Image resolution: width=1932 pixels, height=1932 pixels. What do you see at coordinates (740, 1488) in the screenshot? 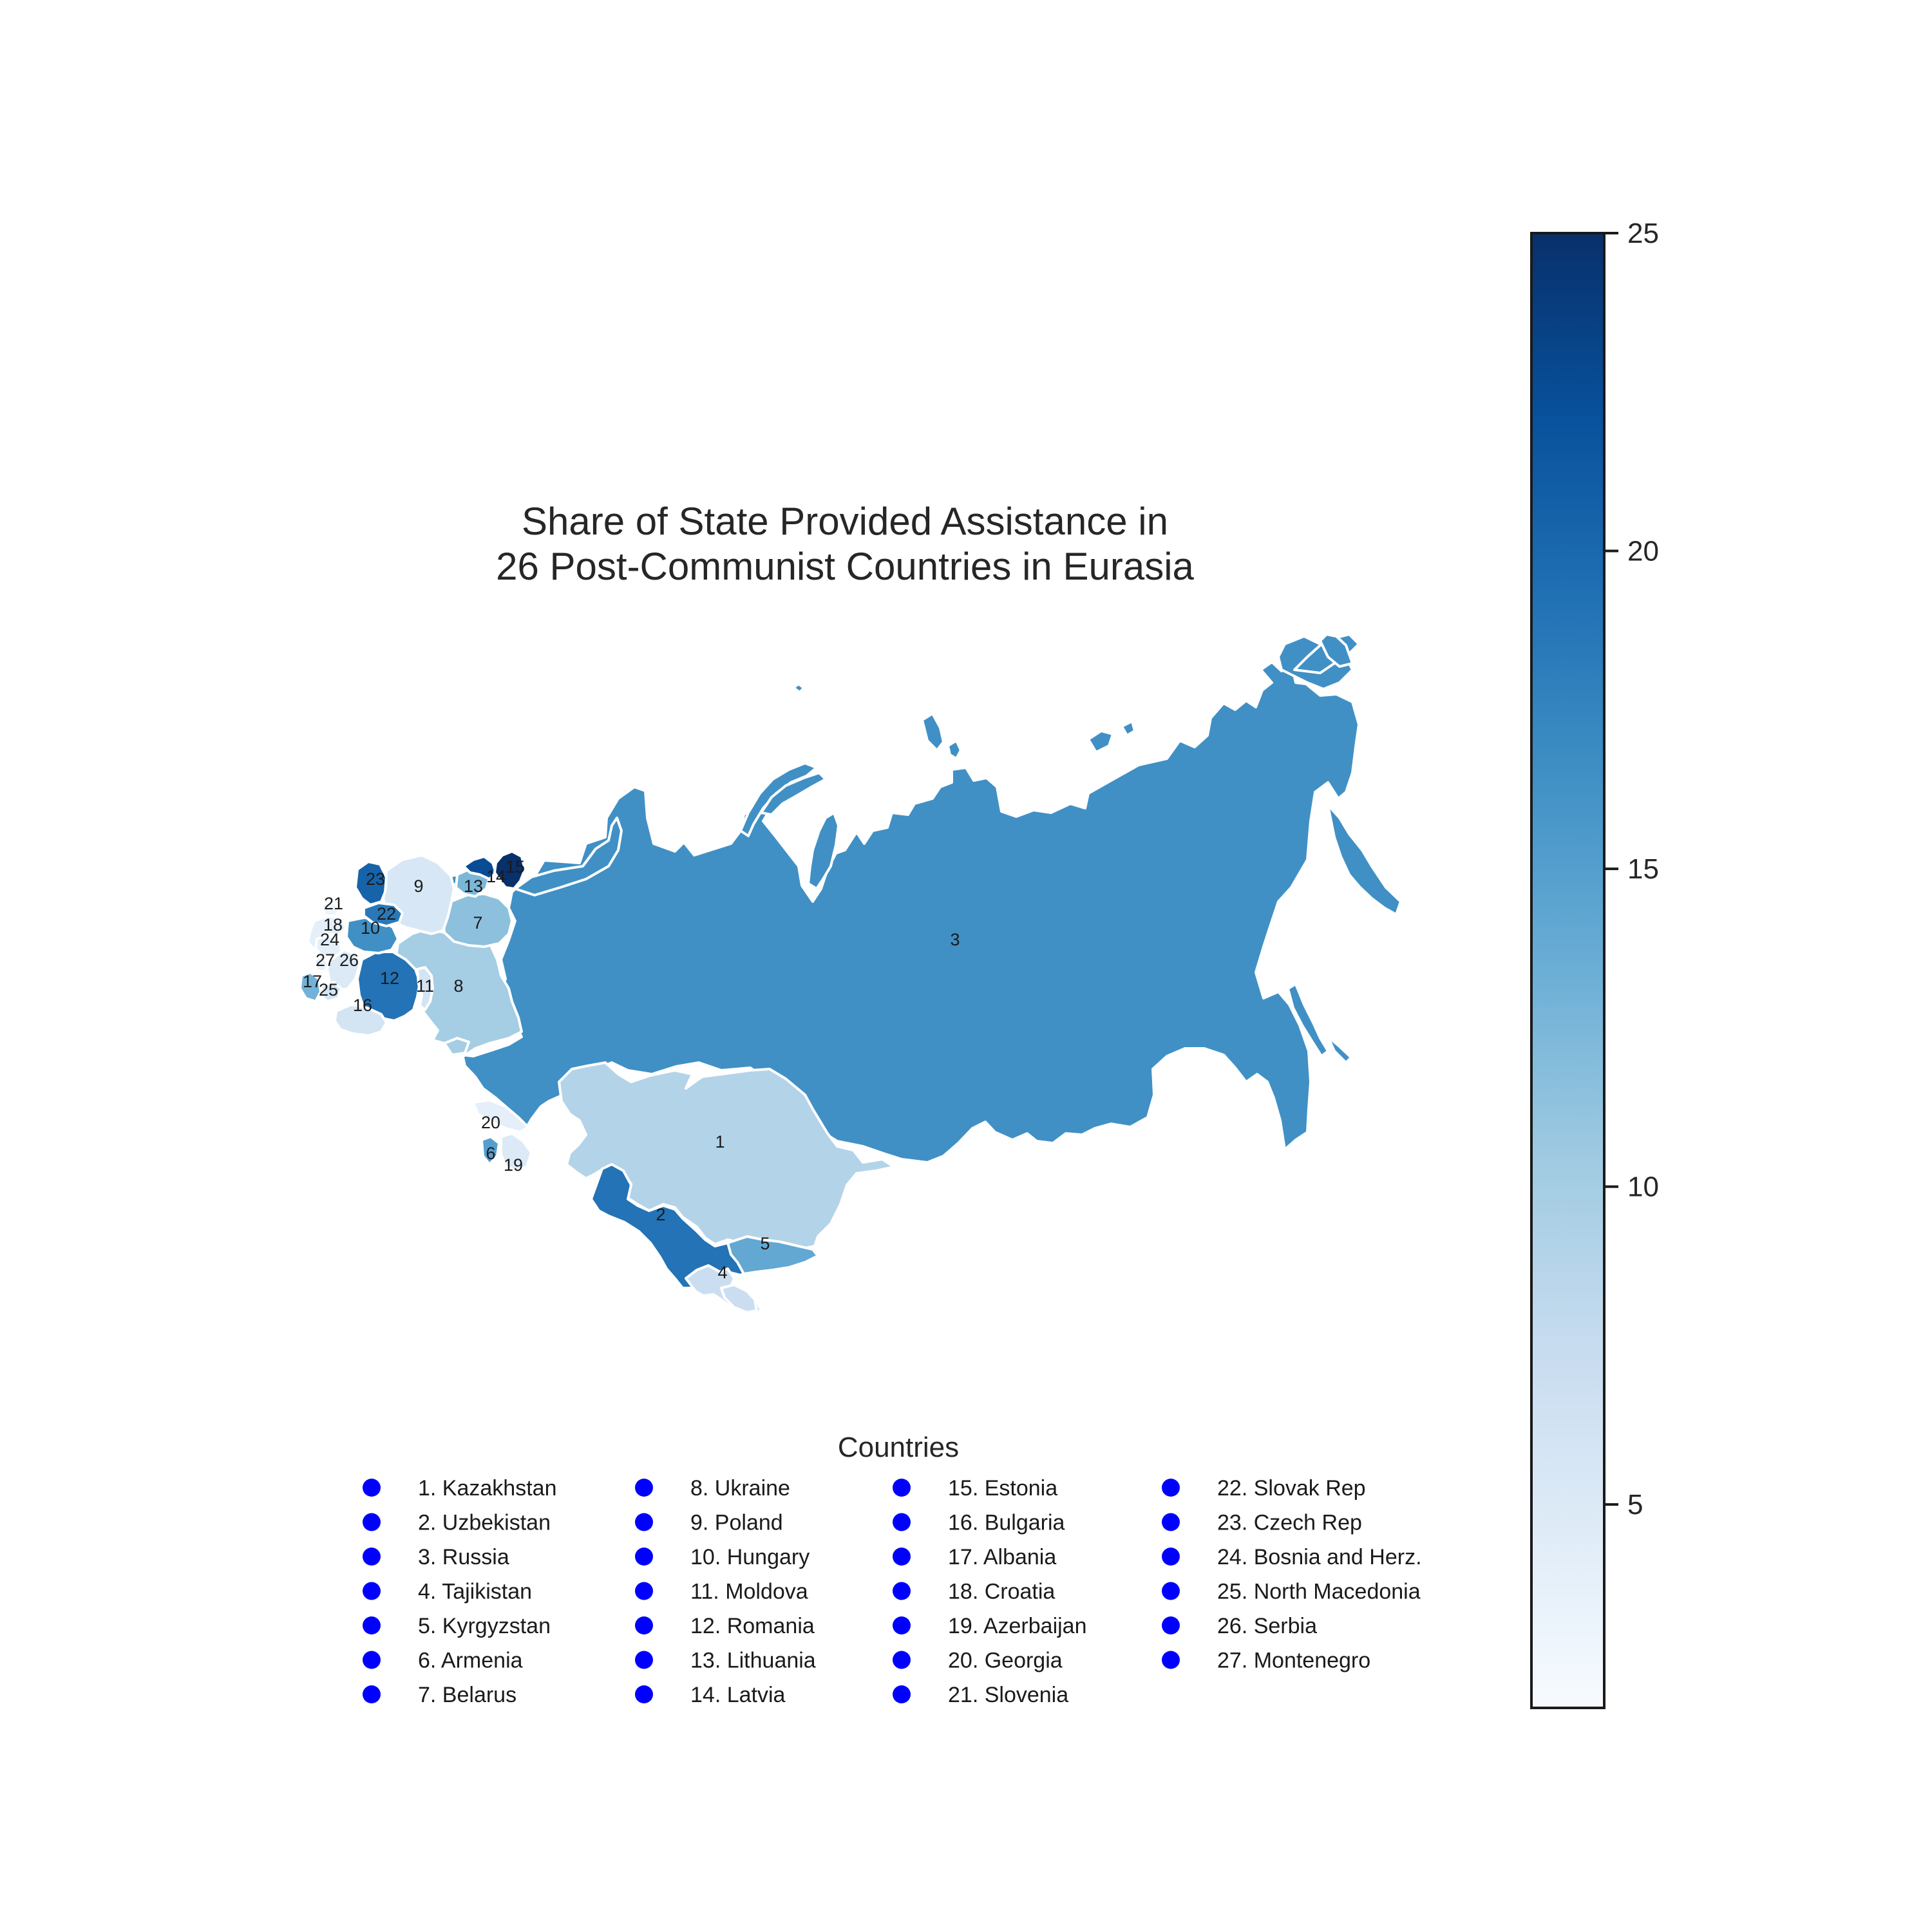
I see `legend-label: 8. Ukraine` at bounding box center [740, 1488].